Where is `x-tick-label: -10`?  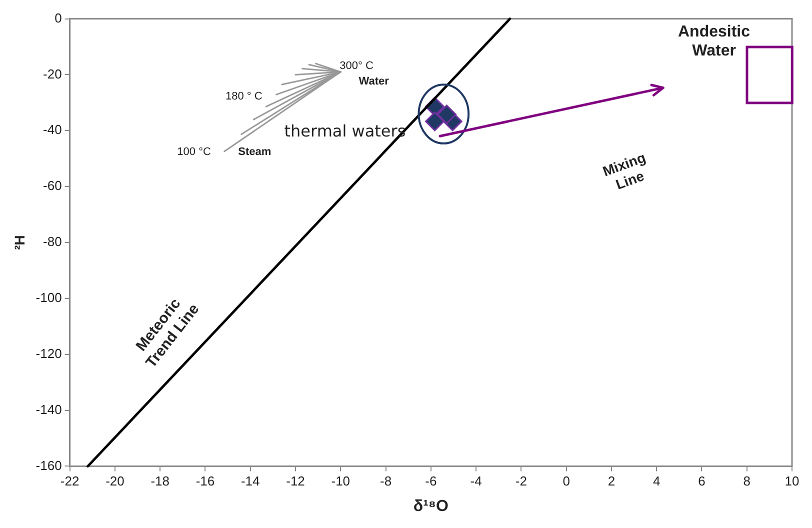
x-tick-label: -10 is located at coordinates (340, 481).